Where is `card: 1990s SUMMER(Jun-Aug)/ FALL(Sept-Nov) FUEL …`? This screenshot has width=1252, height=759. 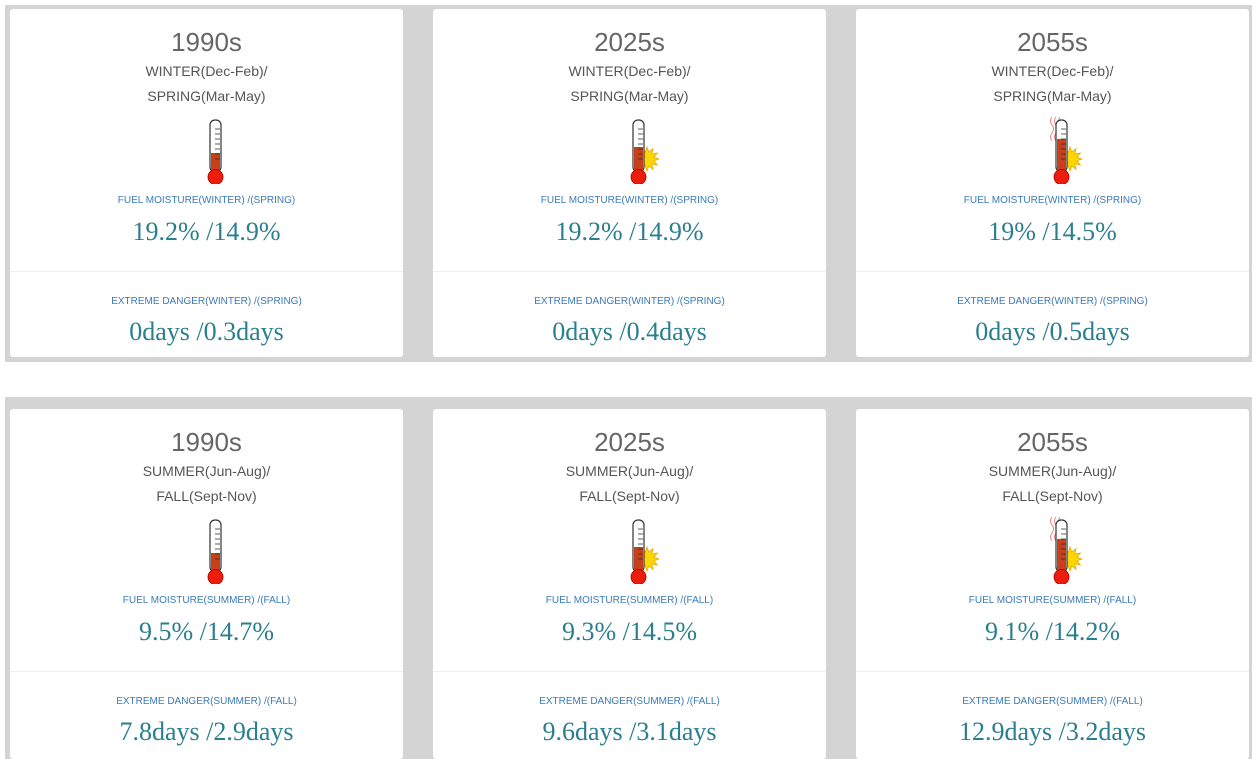 card: 1990s SUMMER(Jun-Aug)/ FALL(Sept-Nov) FUEL … is located at coordinates (206, 584).